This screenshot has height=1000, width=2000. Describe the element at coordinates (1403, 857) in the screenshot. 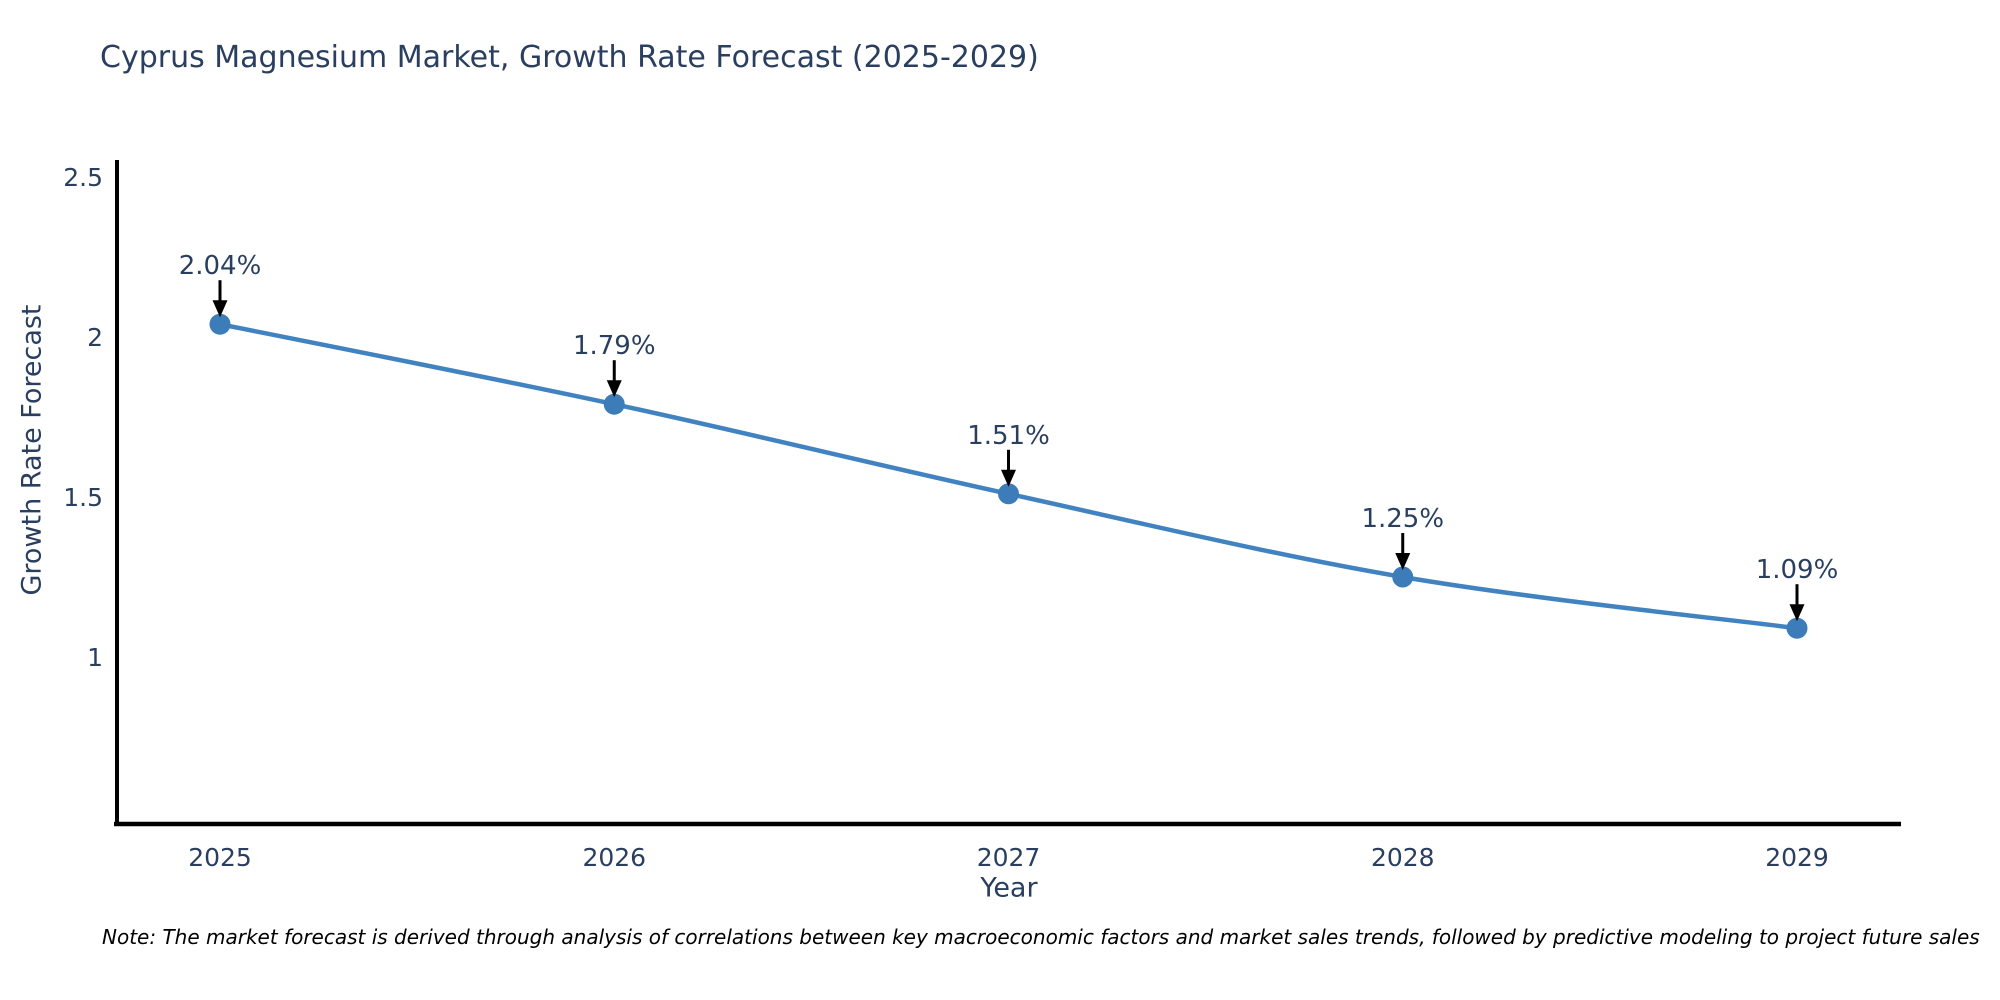

I see `x-tick-label: 2028` at that location.